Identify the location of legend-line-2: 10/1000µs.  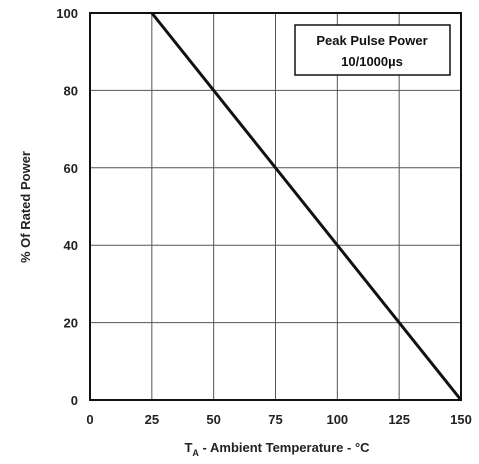
(372, 61).